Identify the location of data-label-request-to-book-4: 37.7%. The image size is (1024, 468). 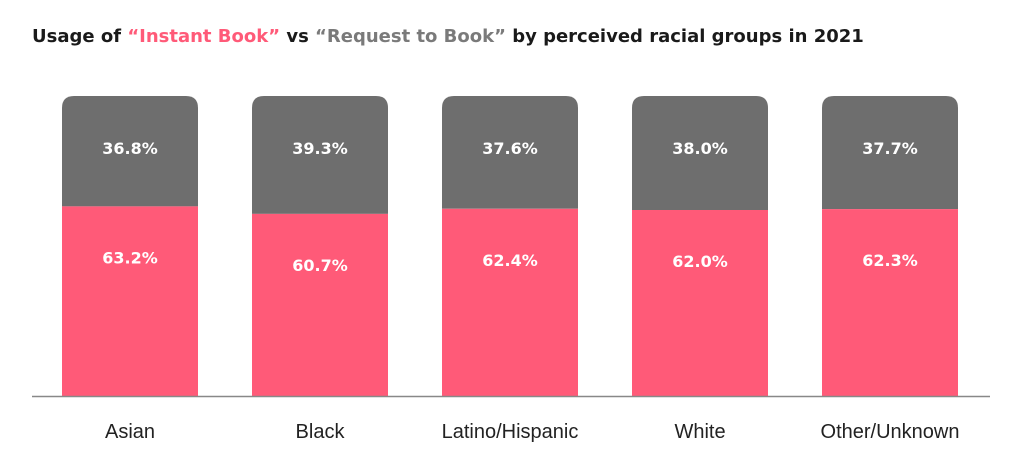
(890, 148).